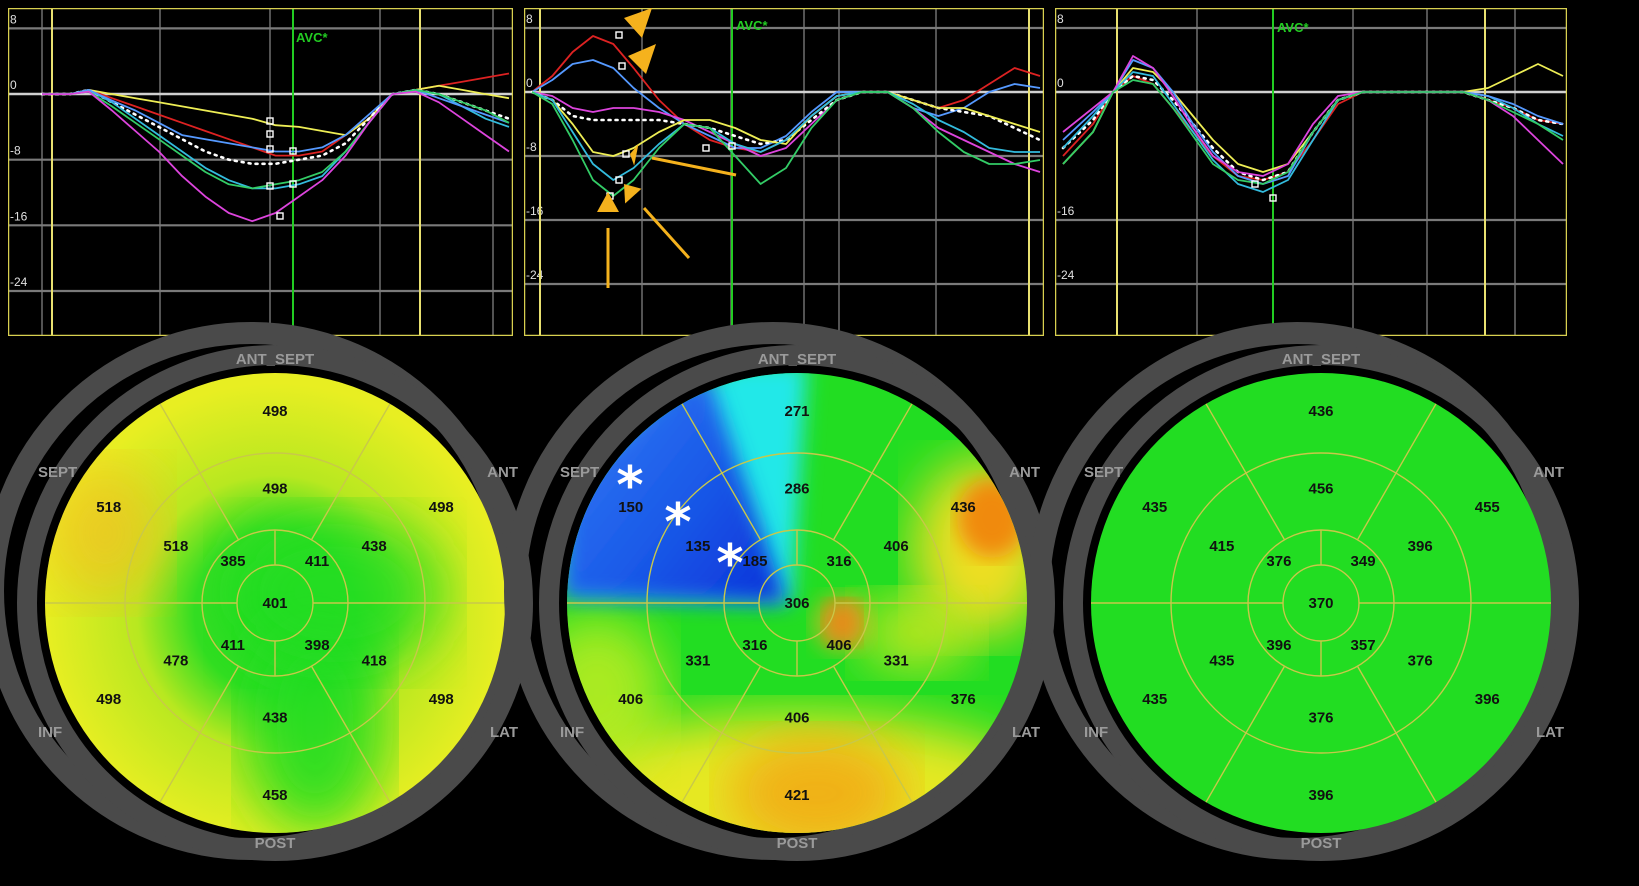 This screenshot has width=1639, height=886. What do you see at coordinates (963, 699) in the screenshot?
I see `basal-segment-value: 376` at bounding box center [963, 699].